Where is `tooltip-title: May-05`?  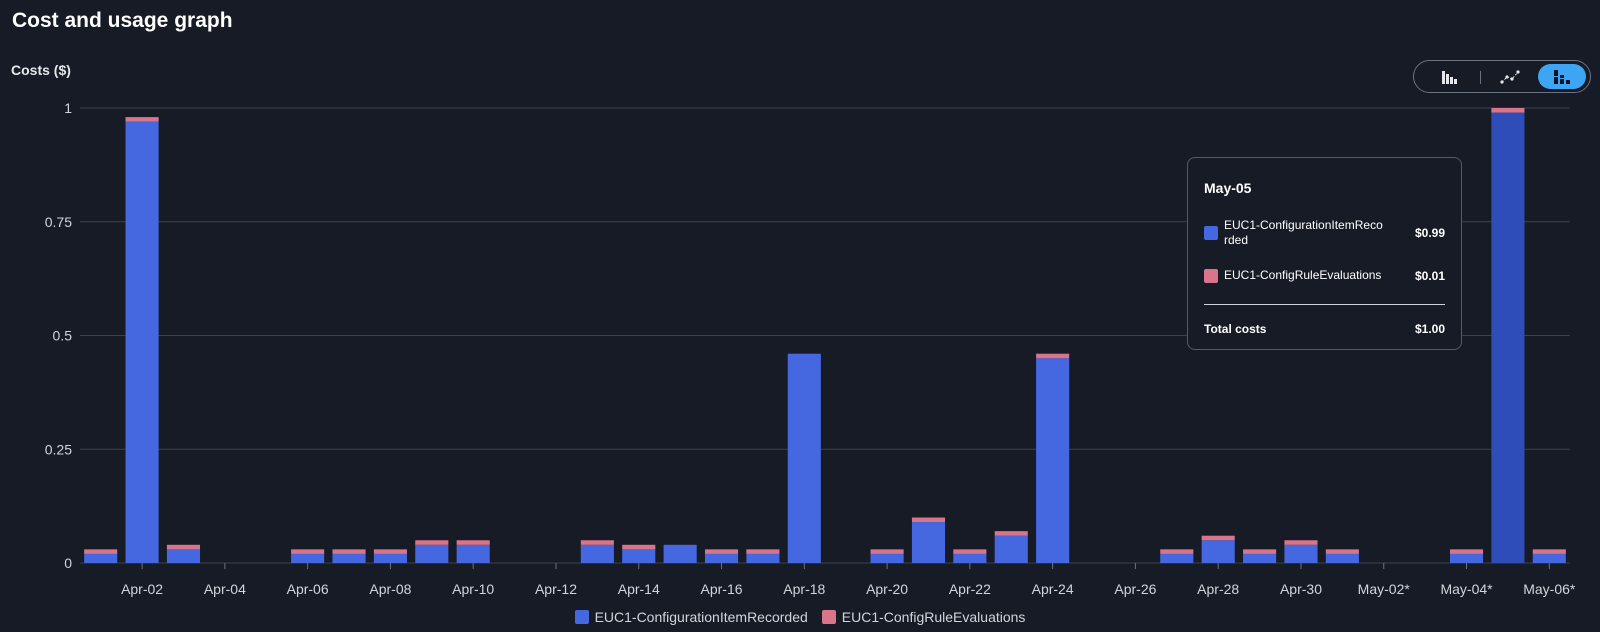 tooltip-title: May-05 is located at coordinates (1228, 188).